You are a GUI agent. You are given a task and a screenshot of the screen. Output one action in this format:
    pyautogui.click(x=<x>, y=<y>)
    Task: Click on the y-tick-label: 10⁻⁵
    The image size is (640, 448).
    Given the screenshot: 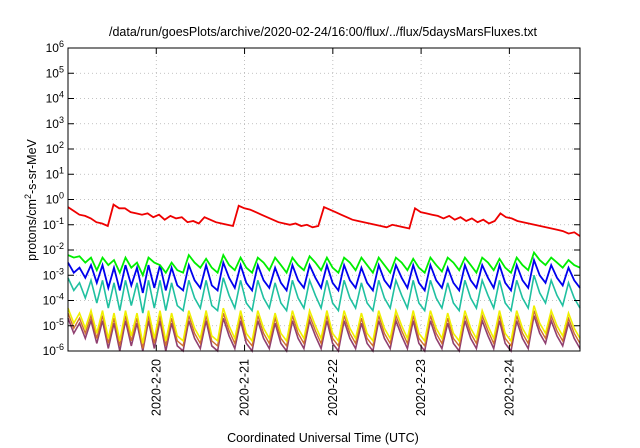 What is the action you would take?
    pyautogui.click(x=53, y=325)
    